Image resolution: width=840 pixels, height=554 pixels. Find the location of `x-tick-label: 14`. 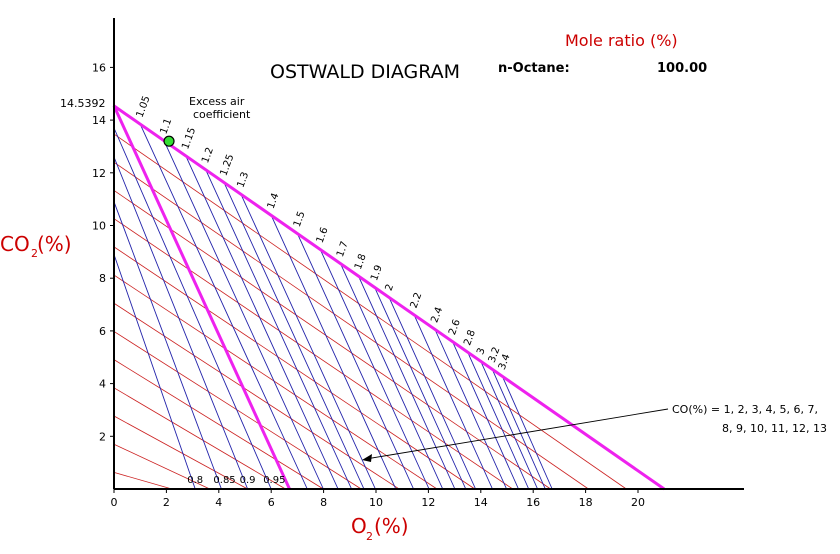

x-tick-label: 14 is located at coordinates (481, 502).